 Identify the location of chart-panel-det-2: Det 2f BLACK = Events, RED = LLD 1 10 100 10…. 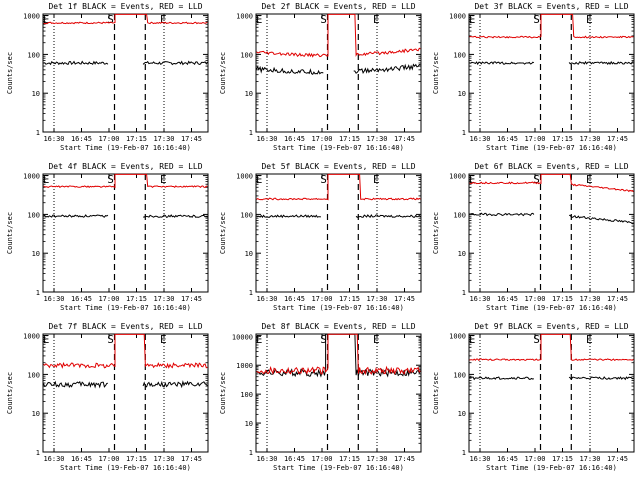
(320, 77).